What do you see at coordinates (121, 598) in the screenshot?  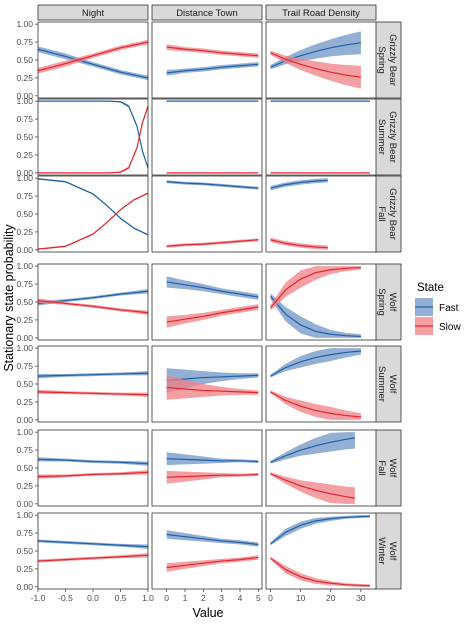 I see `x-tick-label: 0.5` at bounding box center [121, 598].